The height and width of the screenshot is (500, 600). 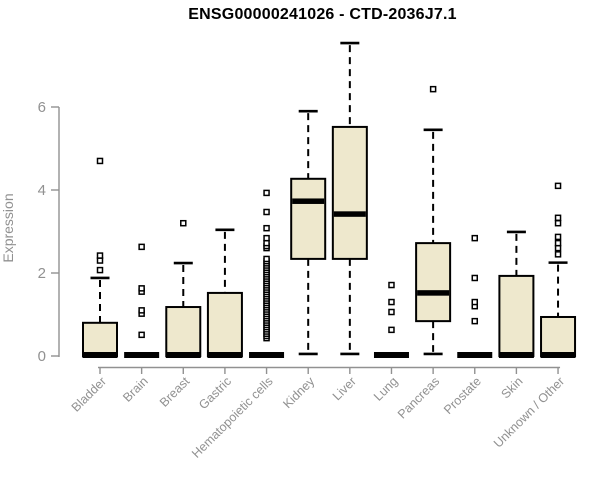 What do you see at coordinates (183, 288) in the screenshot?
I see `boxplot-group-breast` at bounding box center [183, 288].